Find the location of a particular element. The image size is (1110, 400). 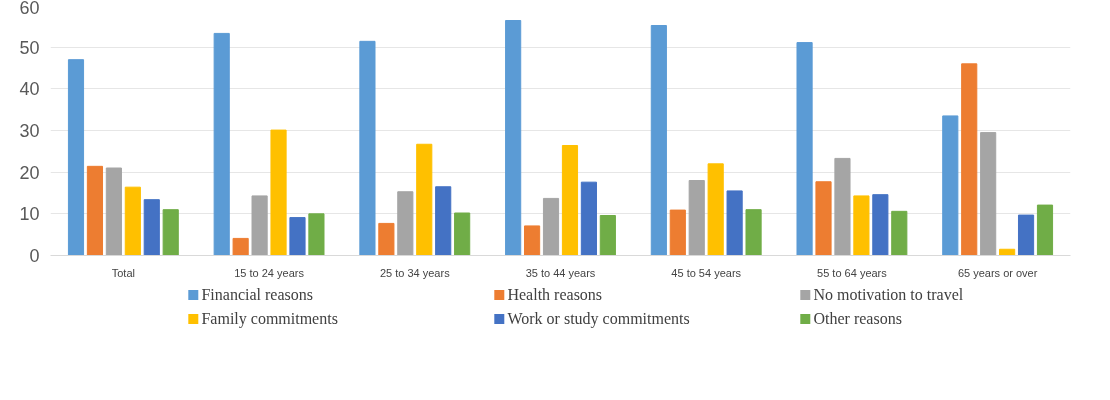

legend-label: Financial reasons is located at coordinates (257, 295).